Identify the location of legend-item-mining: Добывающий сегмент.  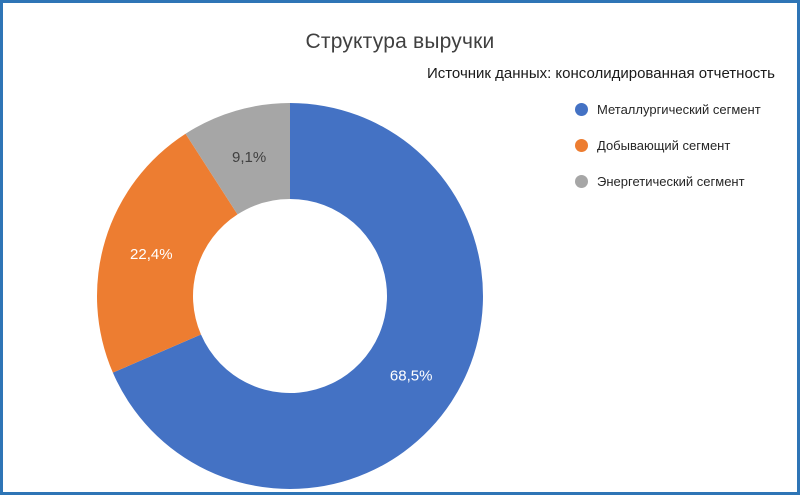
(668, 145).